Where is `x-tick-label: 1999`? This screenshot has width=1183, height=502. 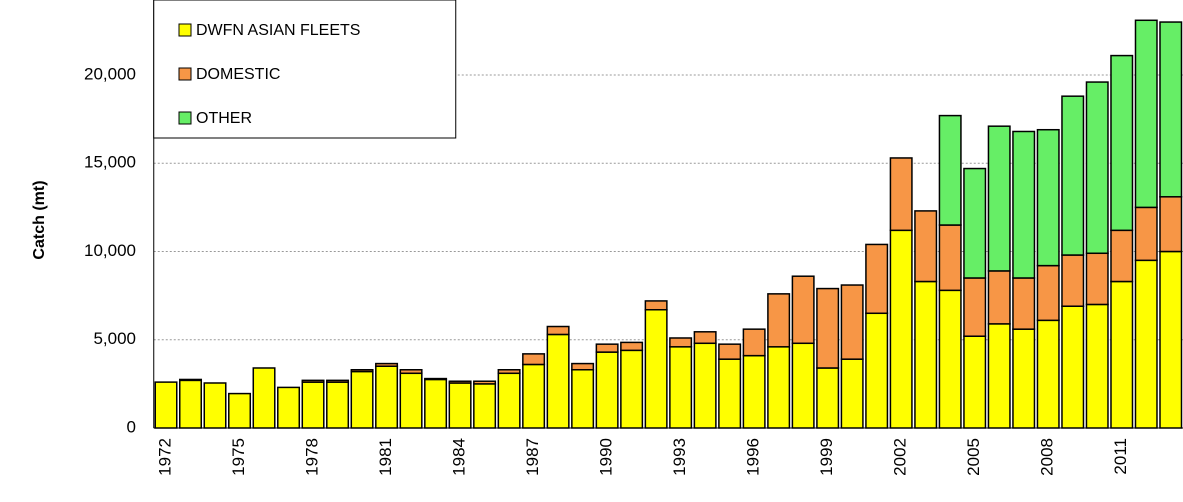
x-tick-label: 1999 is located at coordinates (826, 457).